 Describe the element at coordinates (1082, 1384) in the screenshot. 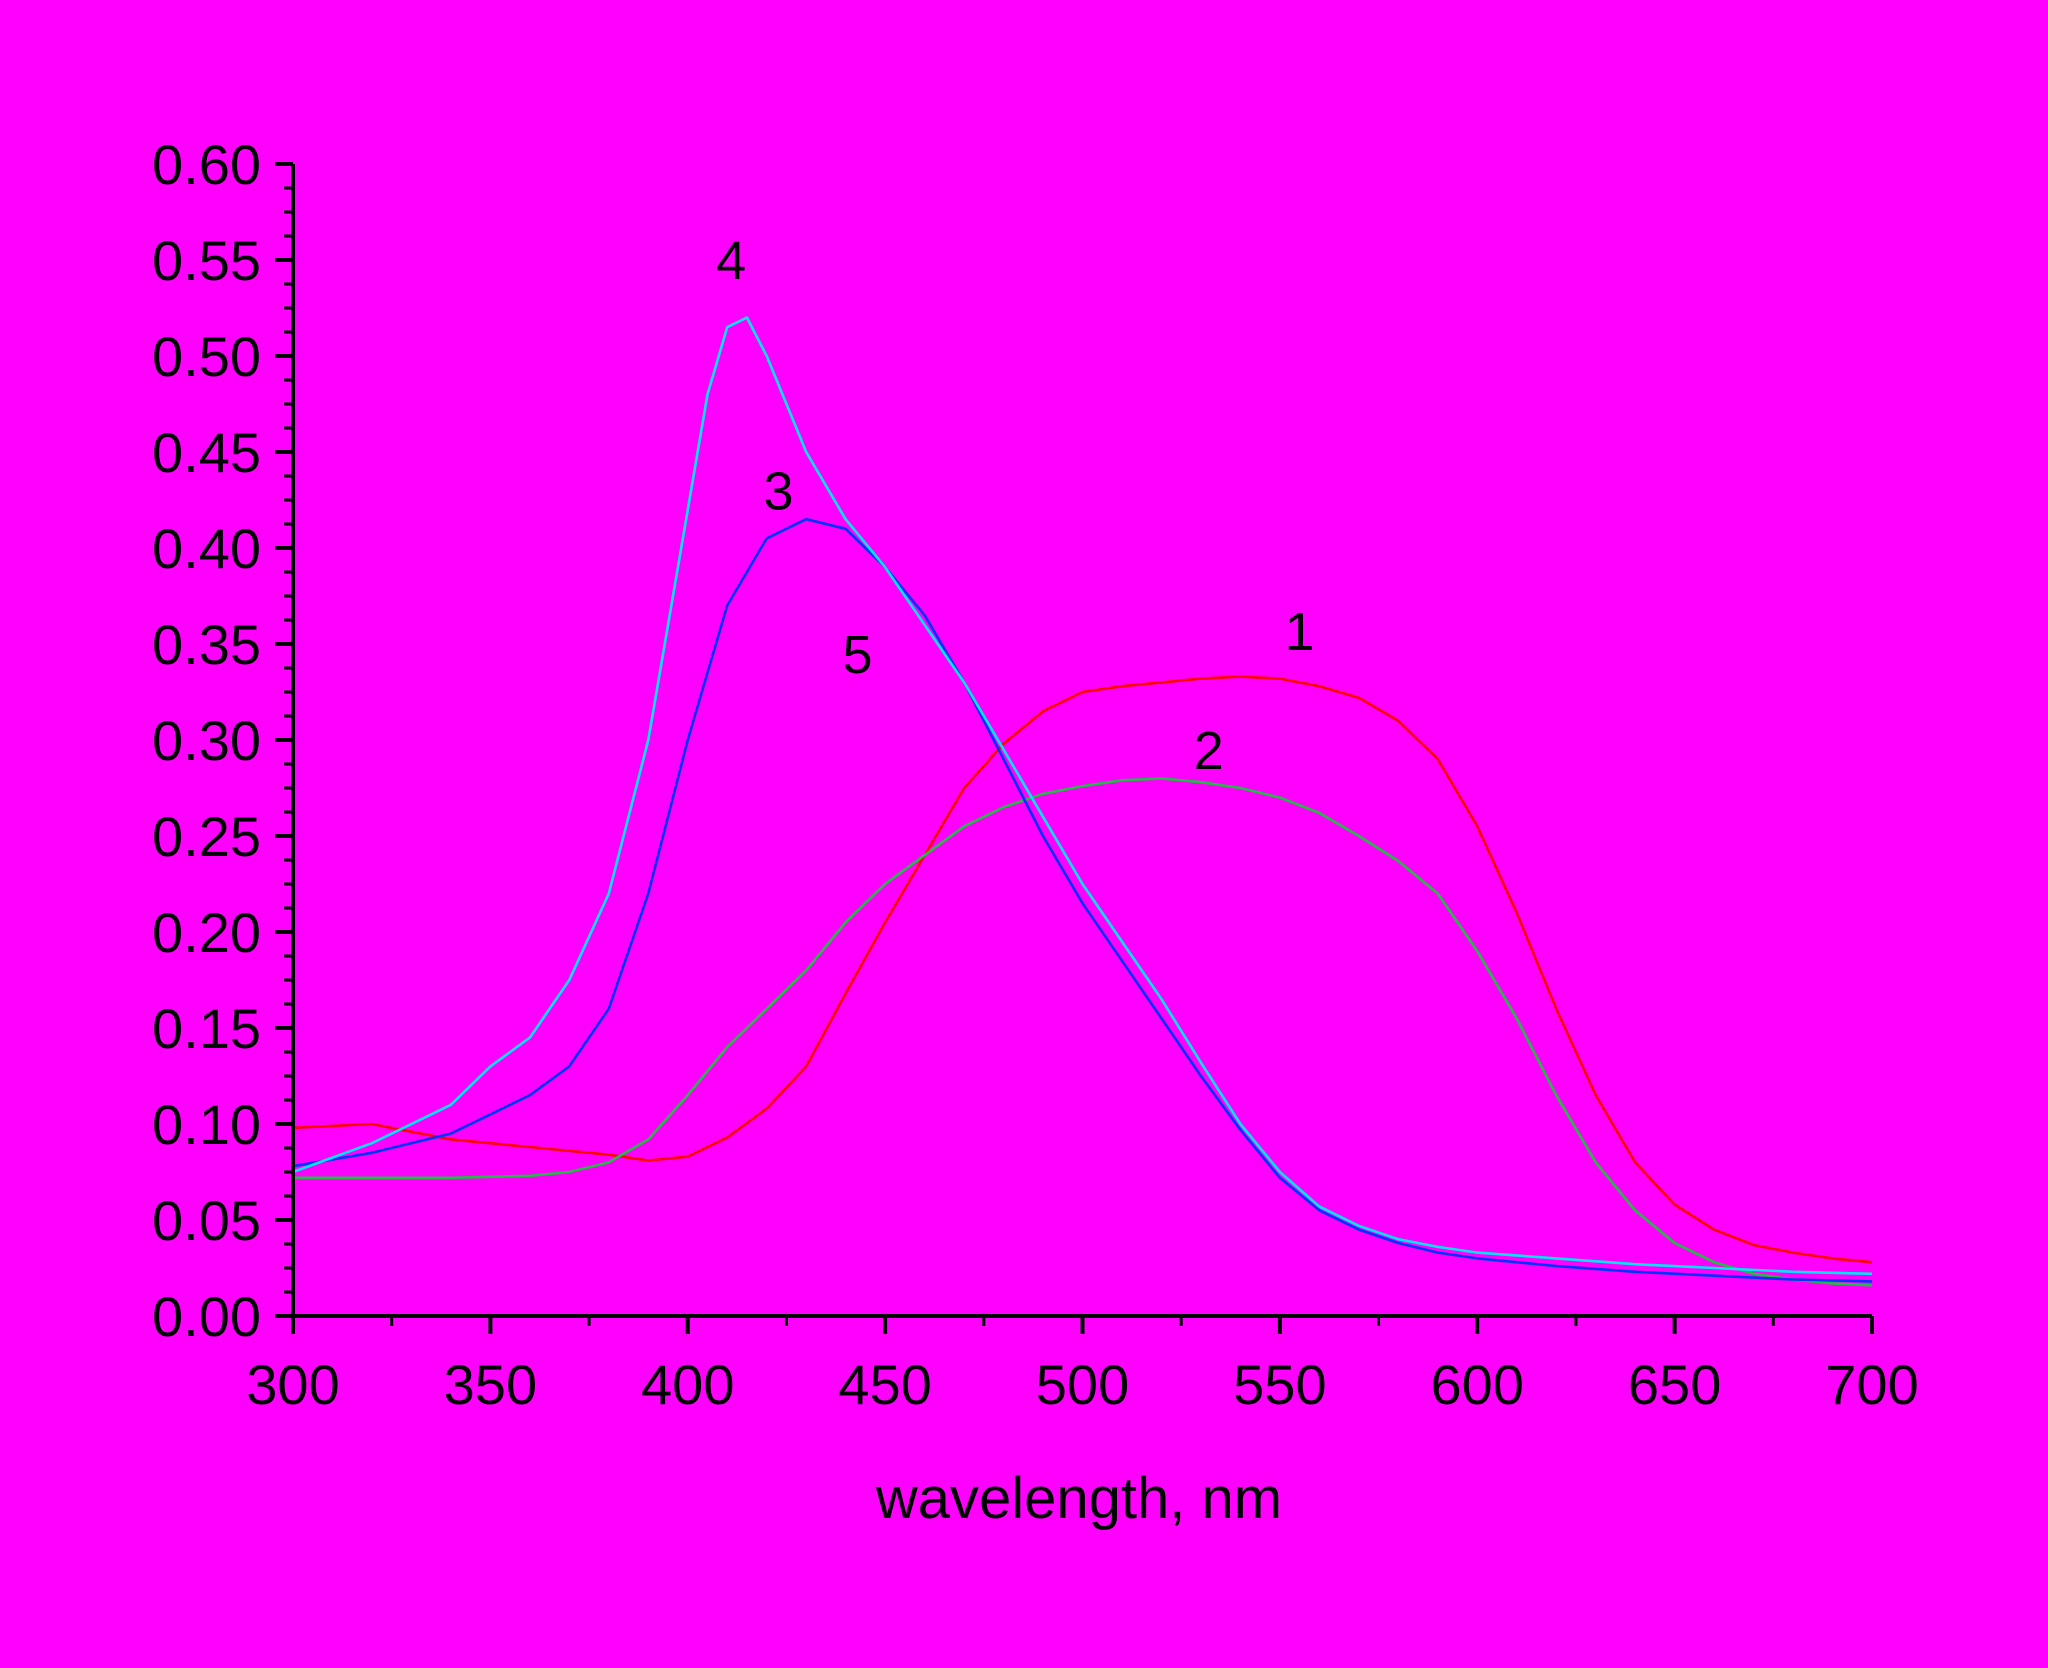

I see `x-tick-label: 500` at that location.